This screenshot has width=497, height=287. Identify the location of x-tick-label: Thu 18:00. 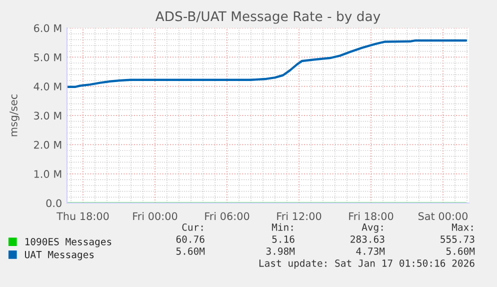
(82, 216).